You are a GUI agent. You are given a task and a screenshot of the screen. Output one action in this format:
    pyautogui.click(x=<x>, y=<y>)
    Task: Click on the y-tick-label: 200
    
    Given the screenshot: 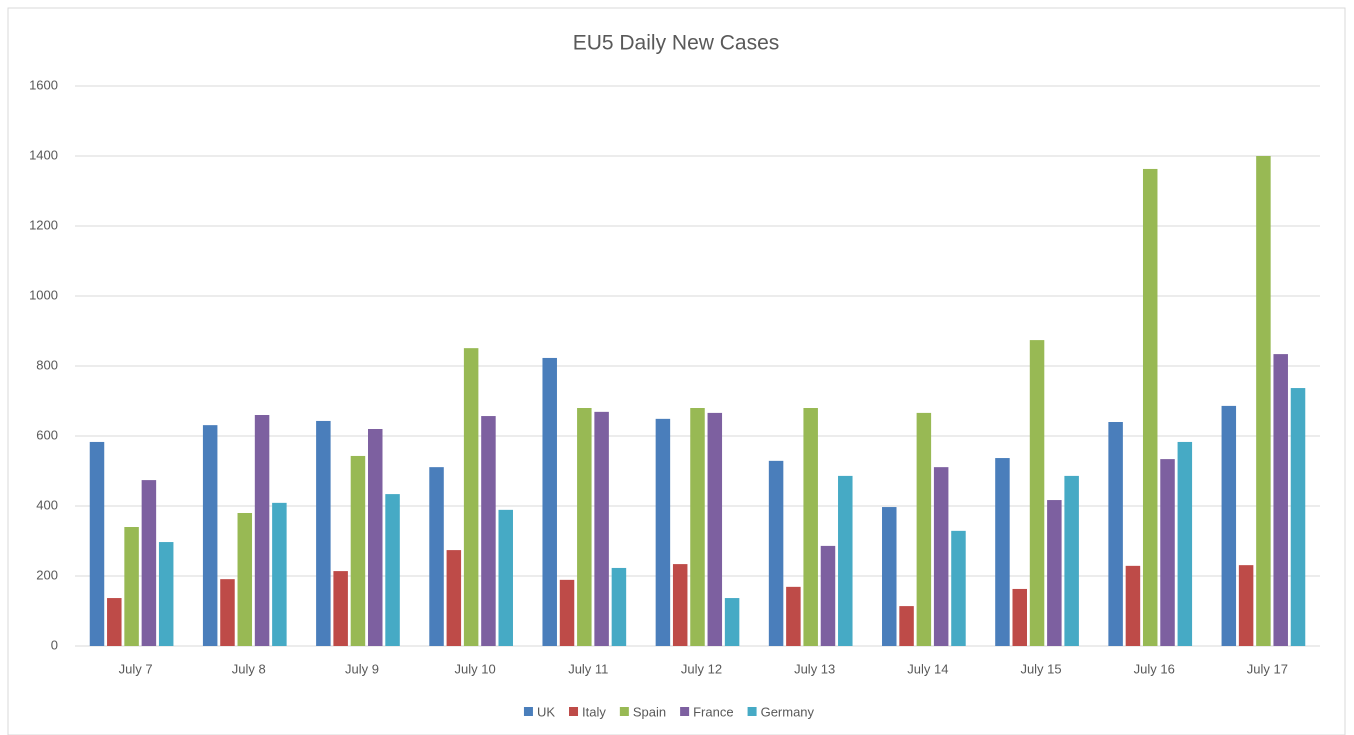 What is the action you would take?
    pyautogui.click(x=47, y=574)
    